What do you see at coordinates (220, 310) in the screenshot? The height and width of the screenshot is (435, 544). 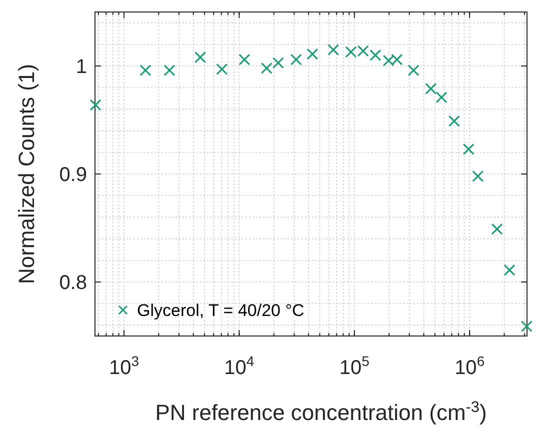 I see `legend-label: Glycerol, T = 40/20 °C` at bounding box center [220, 310].